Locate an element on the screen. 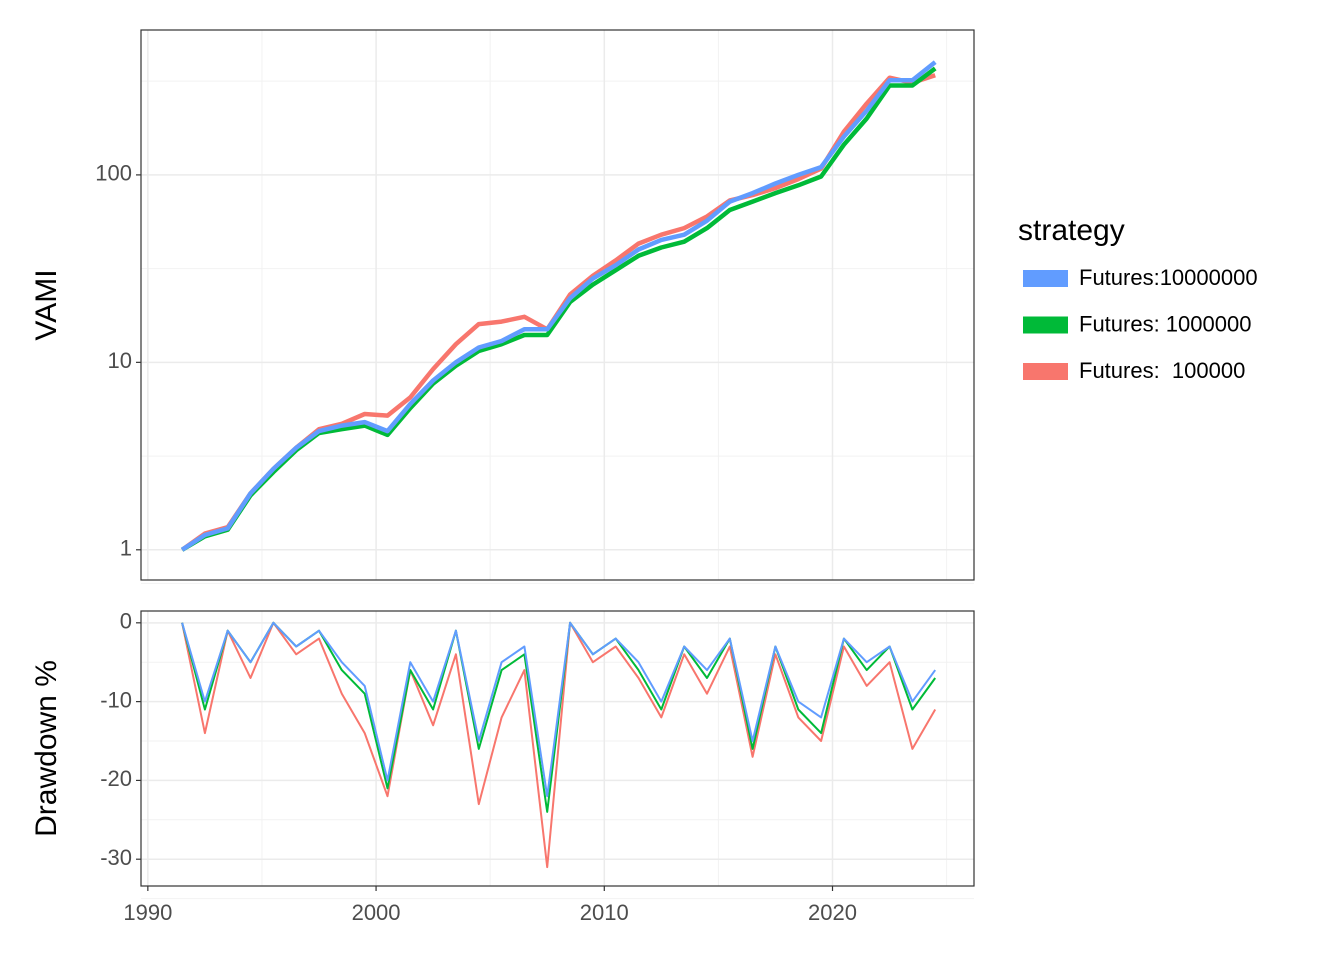 The image size is (1344, 960). y-tick-label: -10 is located at coordinates (116, 699).